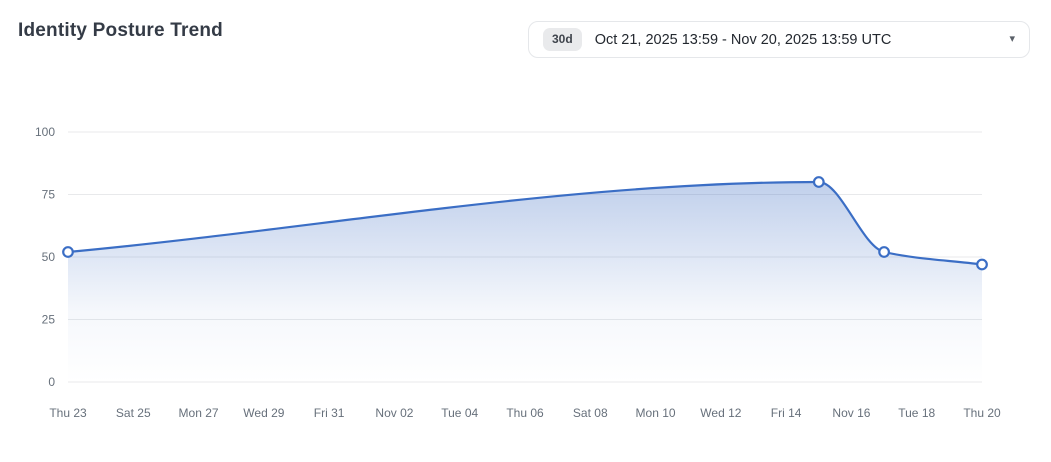 The width and height of the screenshot is (1051, 462). I want to click on y-axis-tick-label: 0, so click(51, 382).